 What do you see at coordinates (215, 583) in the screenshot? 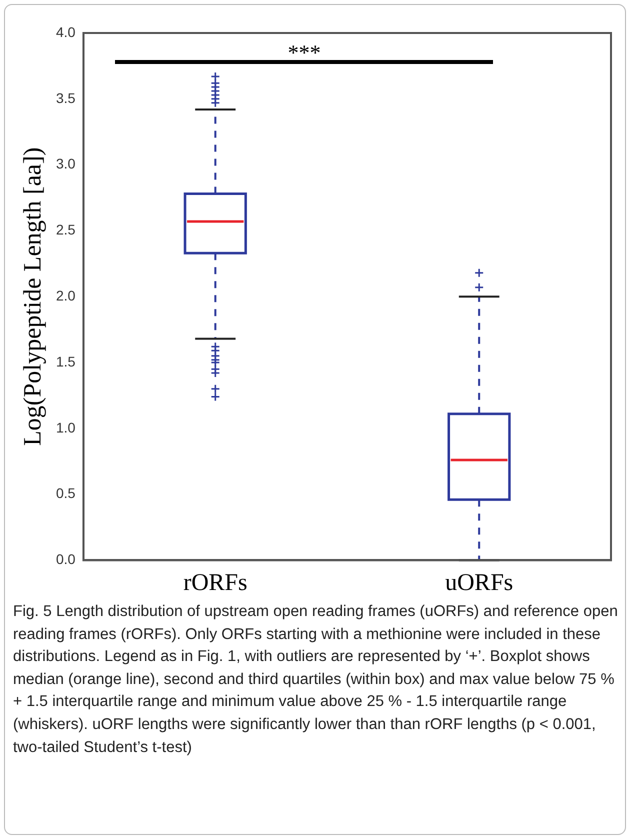
I see `x-tick-label: rORFs` at bounding box center [215, 583].